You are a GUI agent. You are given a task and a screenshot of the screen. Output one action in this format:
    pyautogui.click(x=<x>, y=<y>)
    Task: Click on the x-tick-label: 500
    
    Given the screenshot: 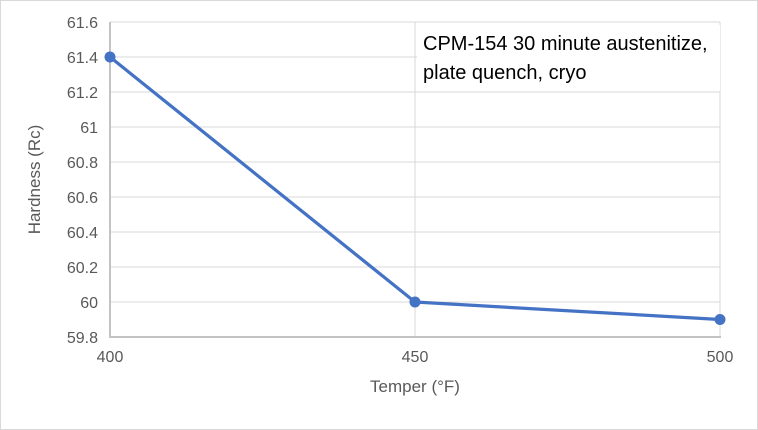 What is the action you would take?
    pyautogui.click(x=720, y=357)
    